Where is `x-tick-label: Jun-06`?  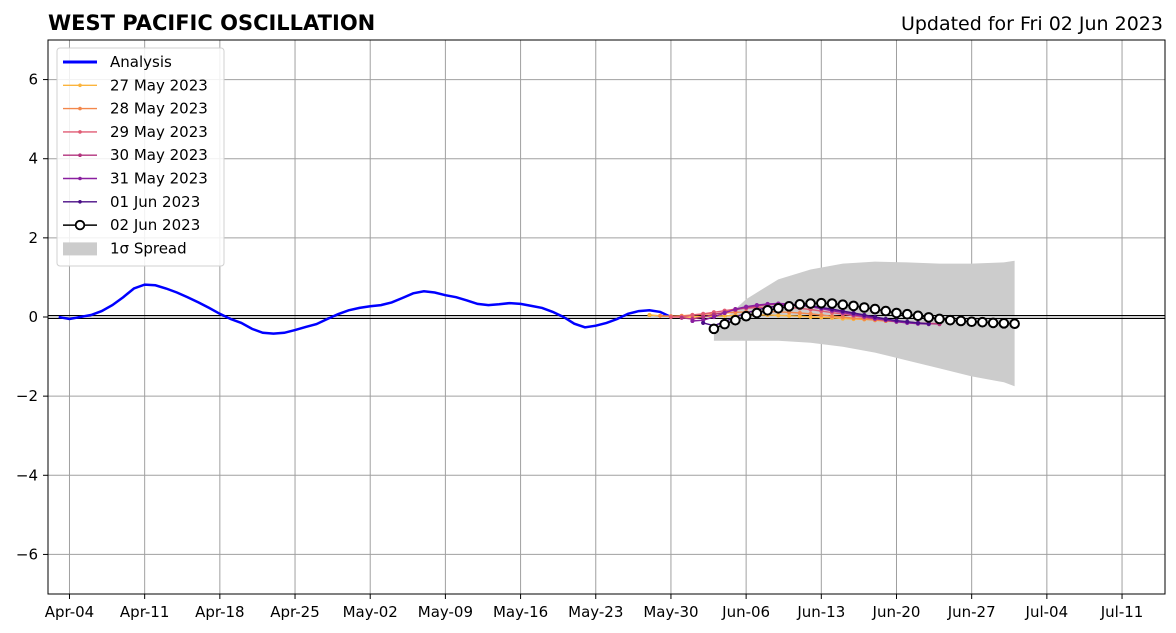 x-tick-label: Jun-06 is located at coordinates (745, 612).